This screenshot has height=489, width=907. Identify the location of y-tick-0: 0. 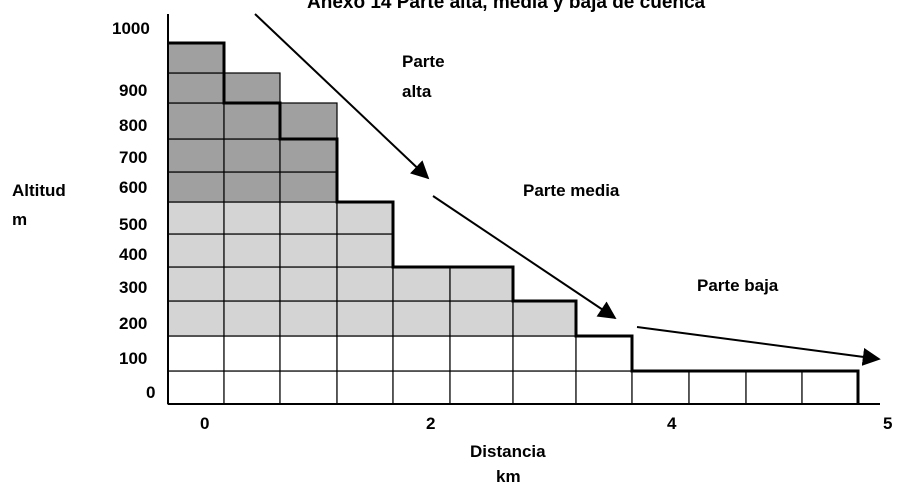
(150, 392).